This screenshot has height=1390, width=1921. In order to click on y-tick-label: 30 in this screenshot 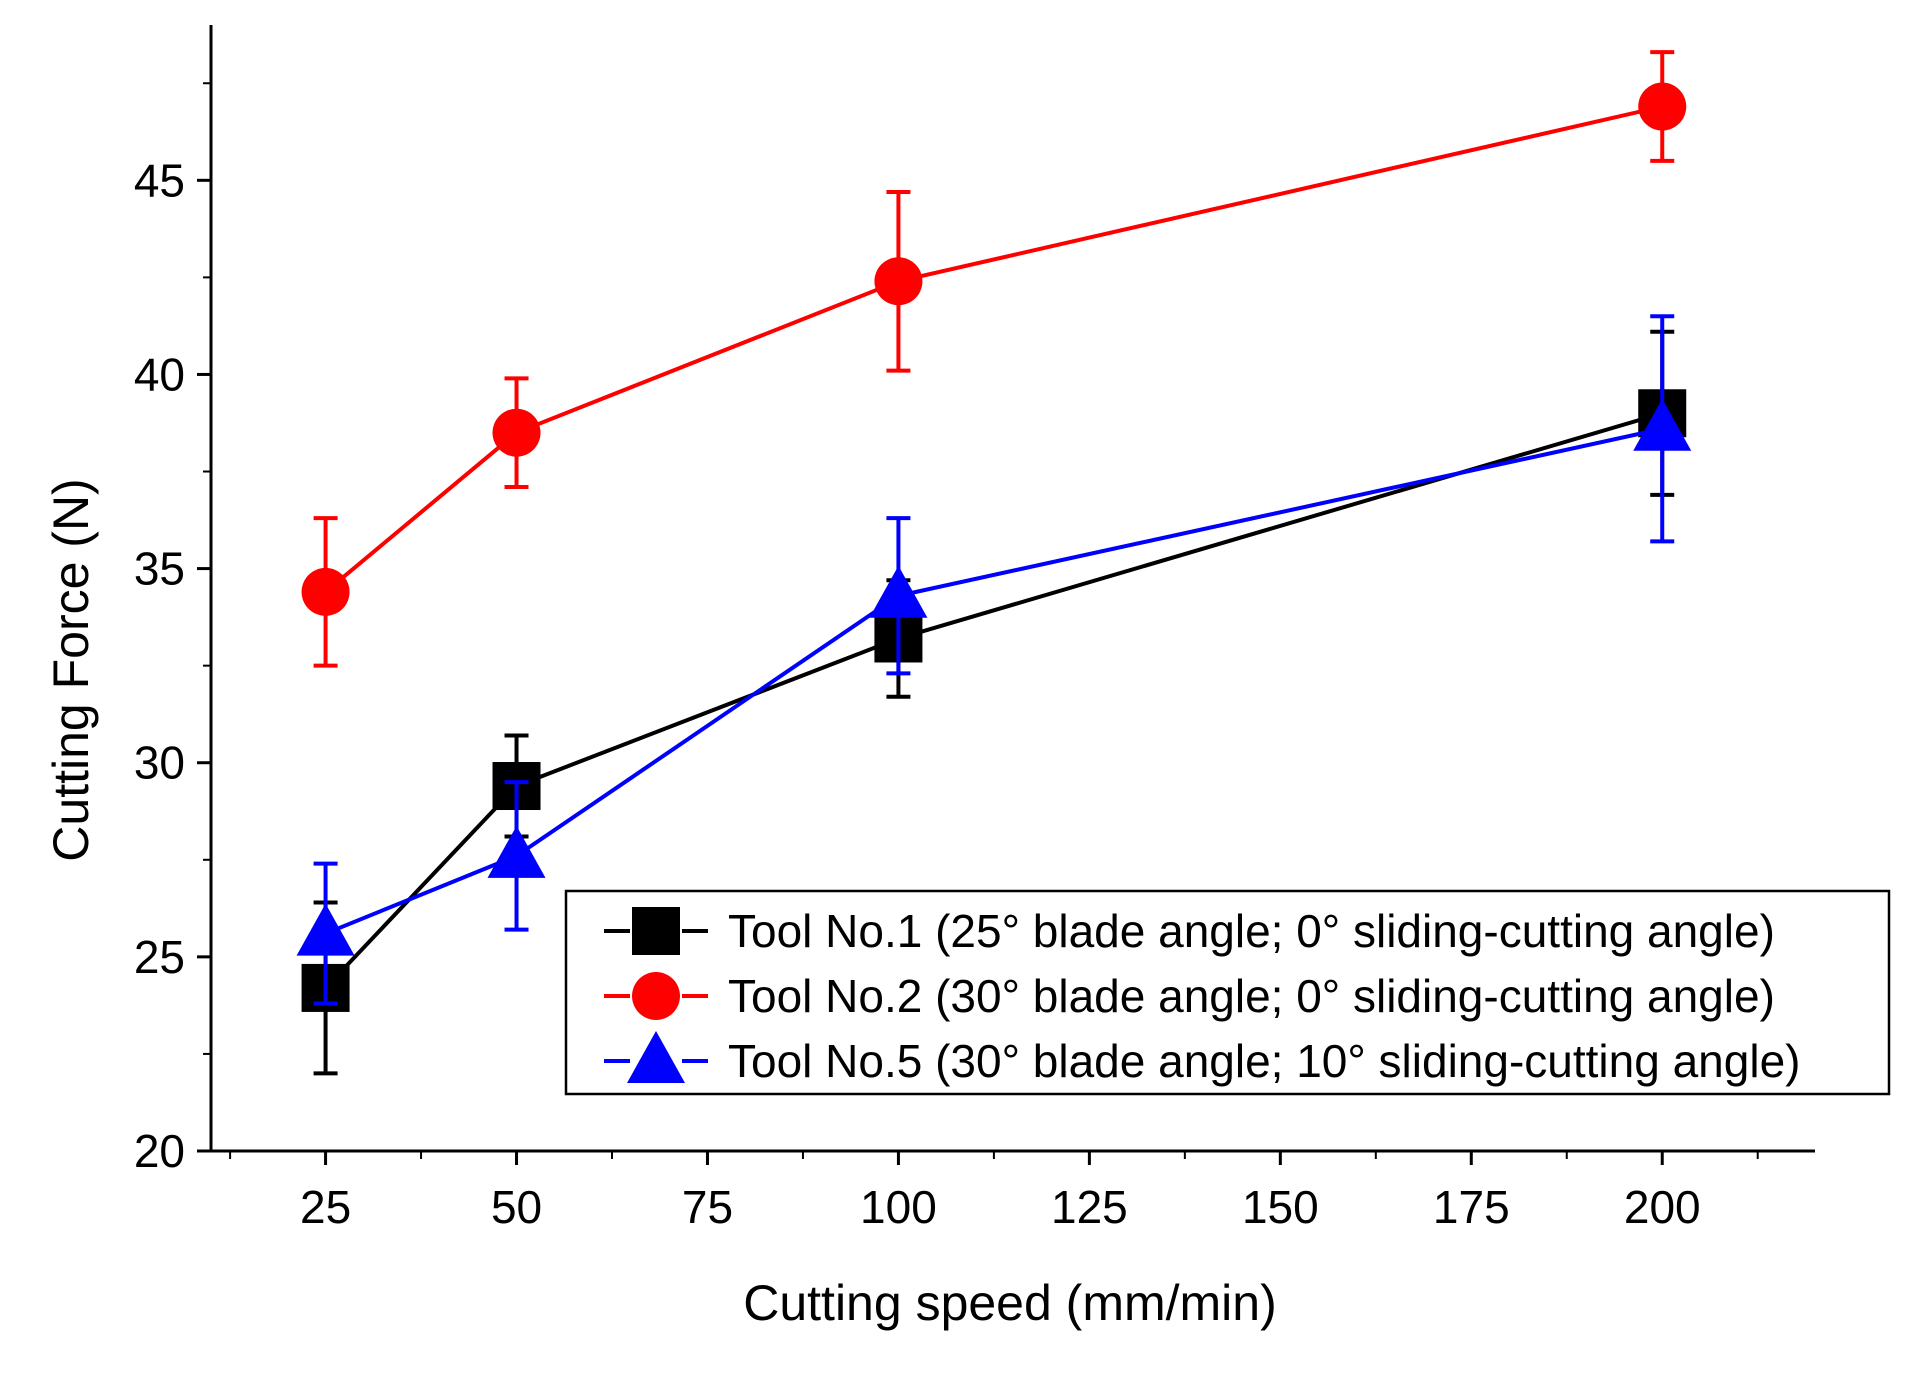, I will do `click(159, 763)`.